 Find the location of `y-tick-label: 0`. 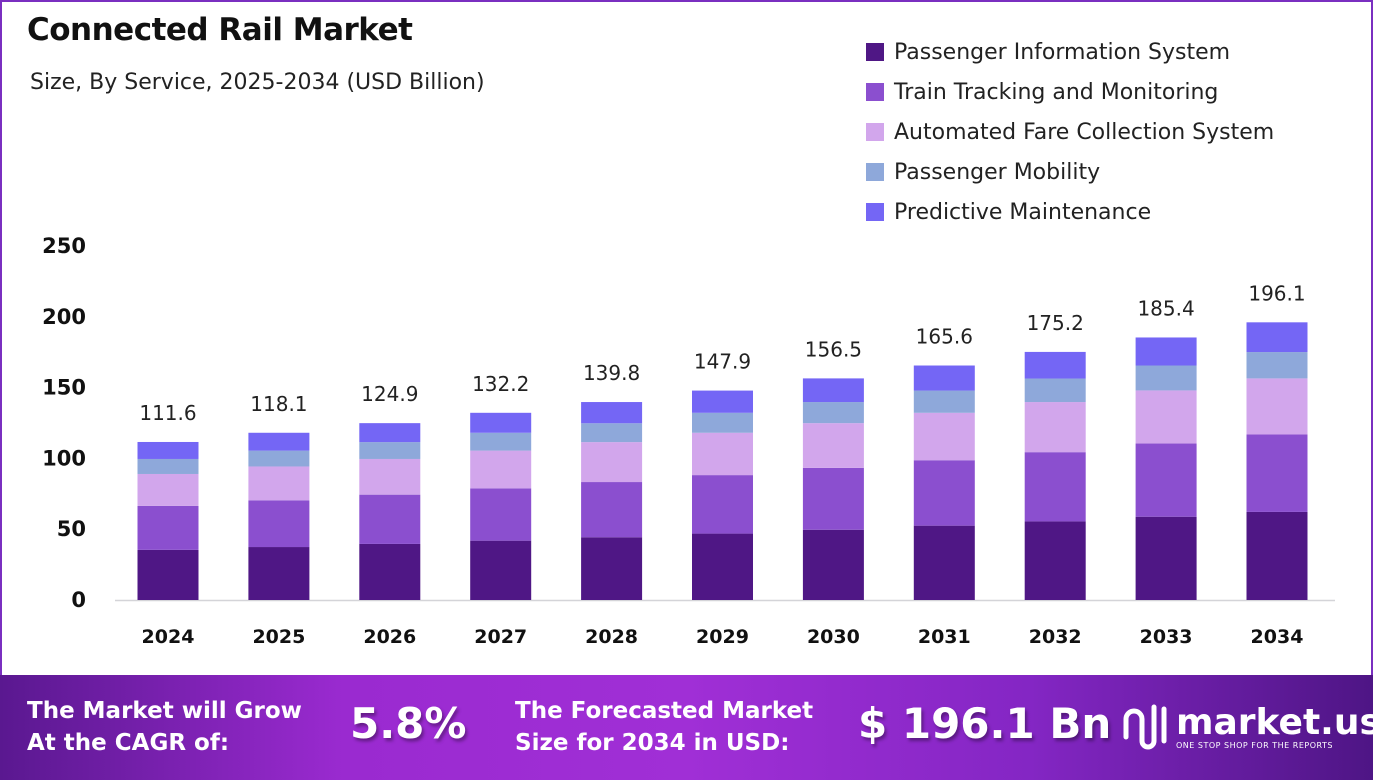

y-tick-label: 0 is located at coordinates (78, 600).